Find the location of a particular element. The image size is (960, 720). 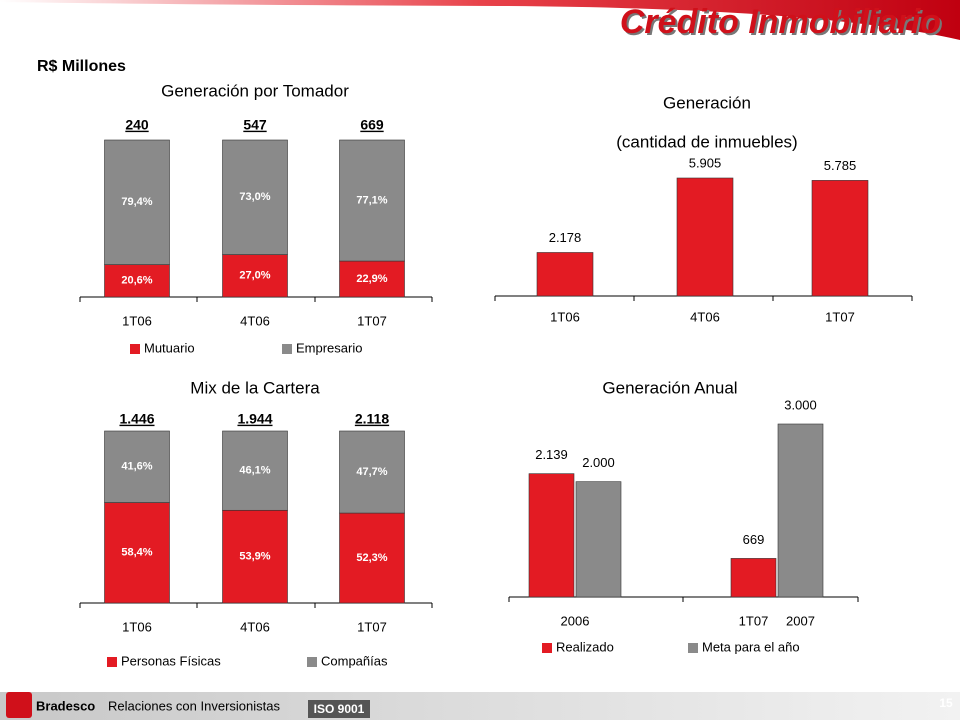

segment-label: 20,6% is located at coordinates (136, 281).